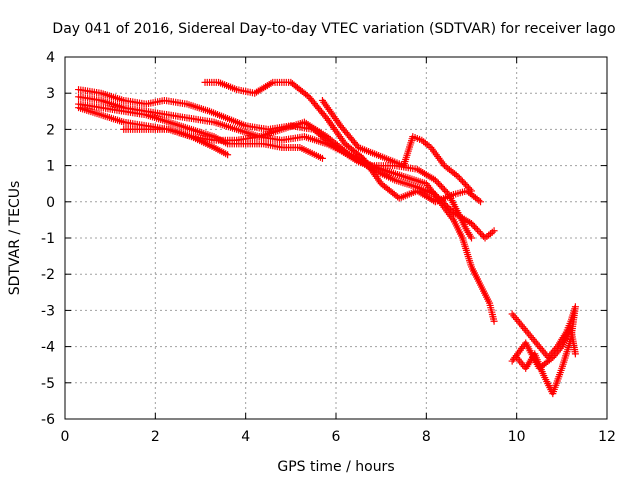 This screenshot has height=480, width=640. What do you see at coordinates (48, 239) in the screenshot?
I see `y-tick-label: -1` at bounding box center [48, 239].